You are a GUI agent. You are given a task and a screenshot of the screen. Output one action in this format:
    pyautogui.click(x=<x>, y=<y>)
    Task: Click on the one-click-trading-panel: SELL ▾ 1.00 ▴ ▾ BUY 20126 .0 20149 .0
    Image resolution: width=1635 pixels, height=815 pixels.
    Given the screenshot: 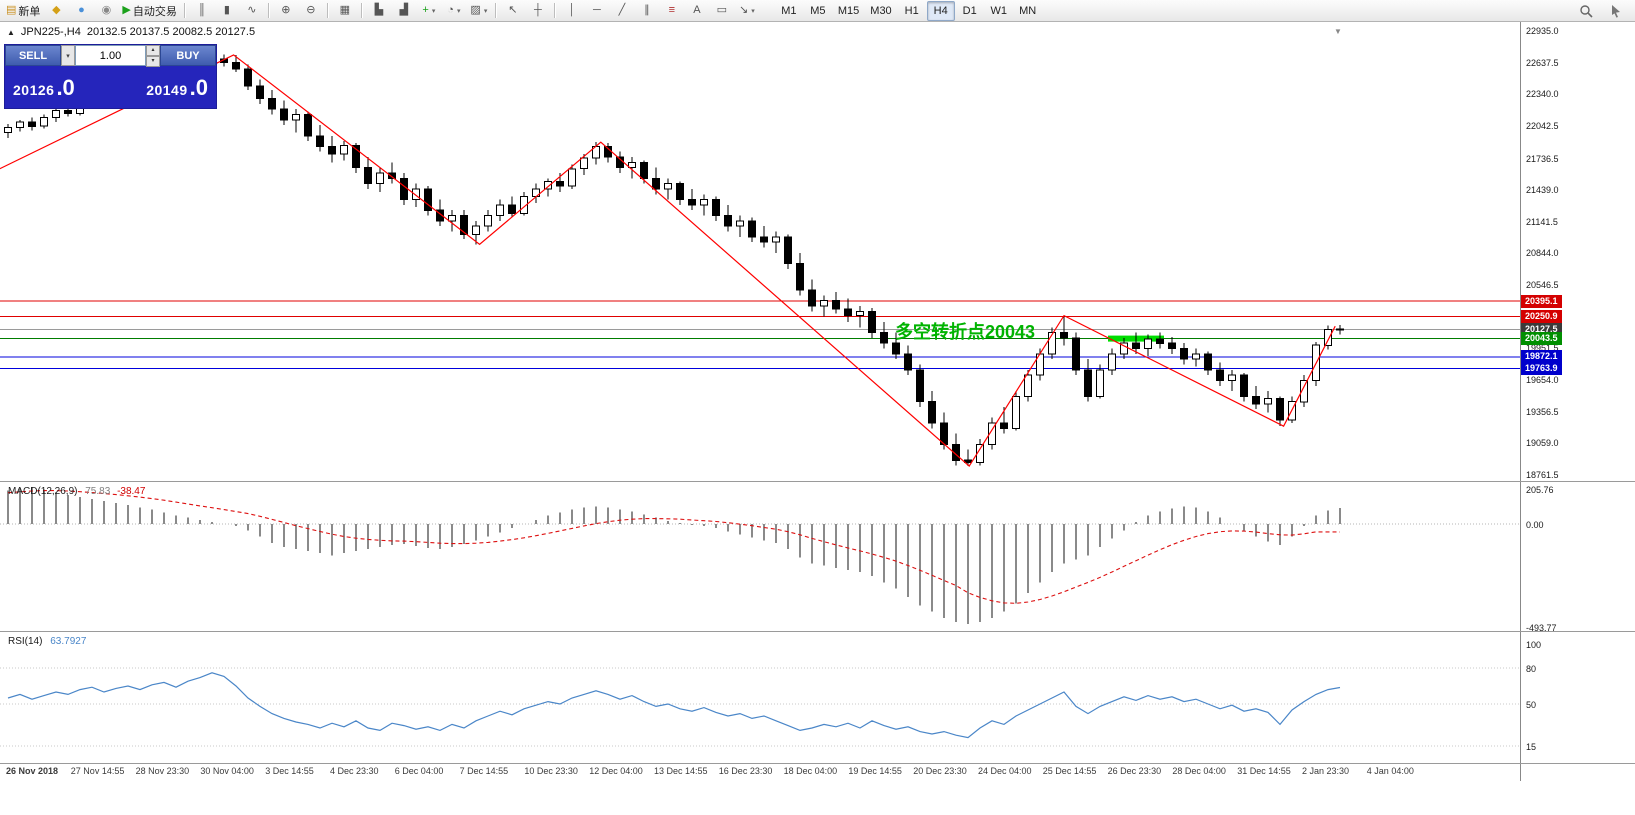 What is the action you would take?
    pyautogui.click(x=110, y=76)
    